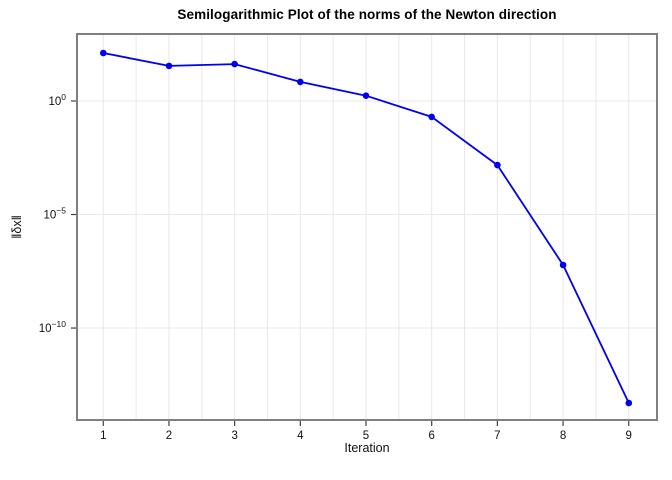 The width and height of the screenshot is (672, 480). I want to click on x-tick-label: 3, so click(234, 436).